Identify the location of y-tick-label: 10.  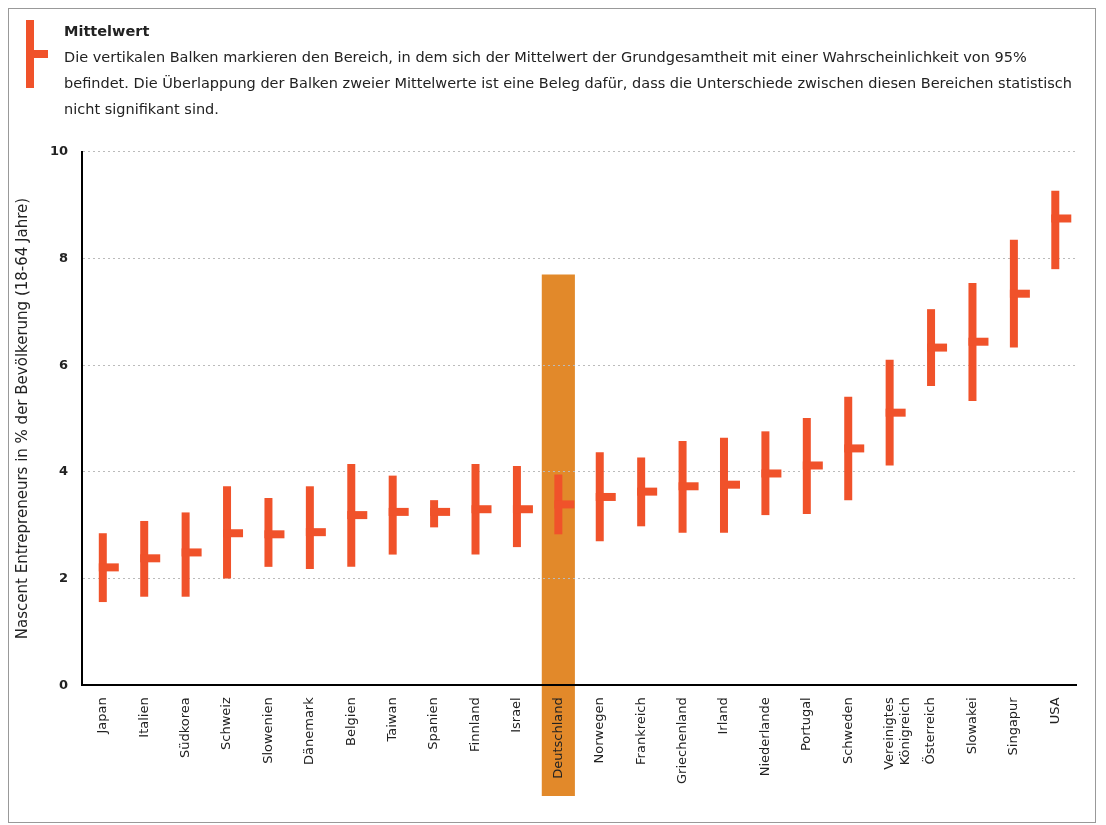
(59, 151).